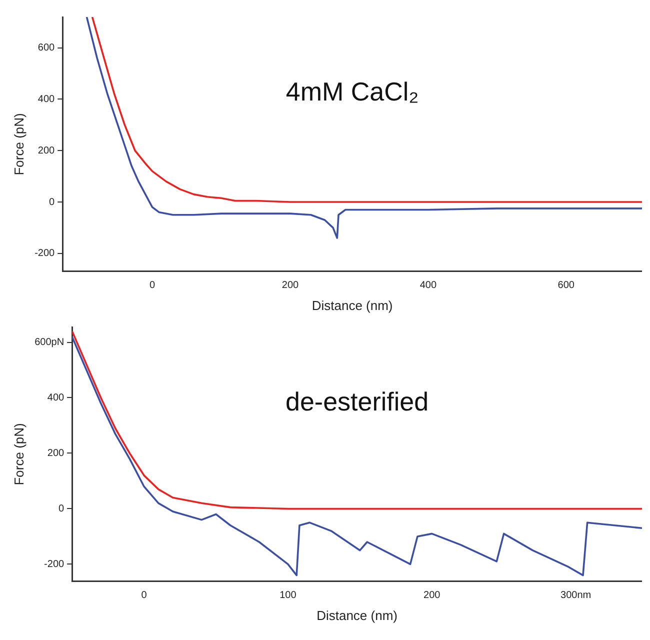 The height and width of the screenshot is (640, 650). What do you see at coordinates (47, 48) in the screenshot?
I see `y-tick-label: 600` at bounding box center [47, 48].